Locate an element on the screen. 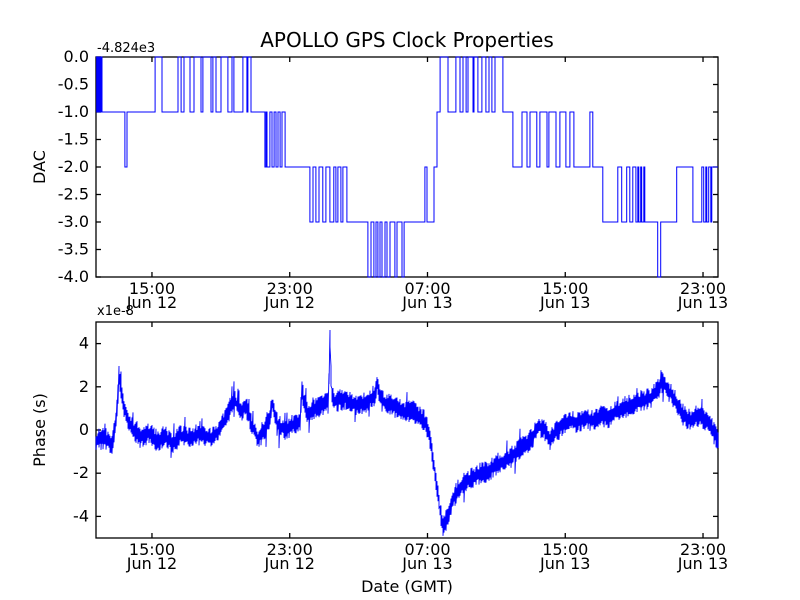  y-tick-label: 0.0 is located at coordinates (76, 56).